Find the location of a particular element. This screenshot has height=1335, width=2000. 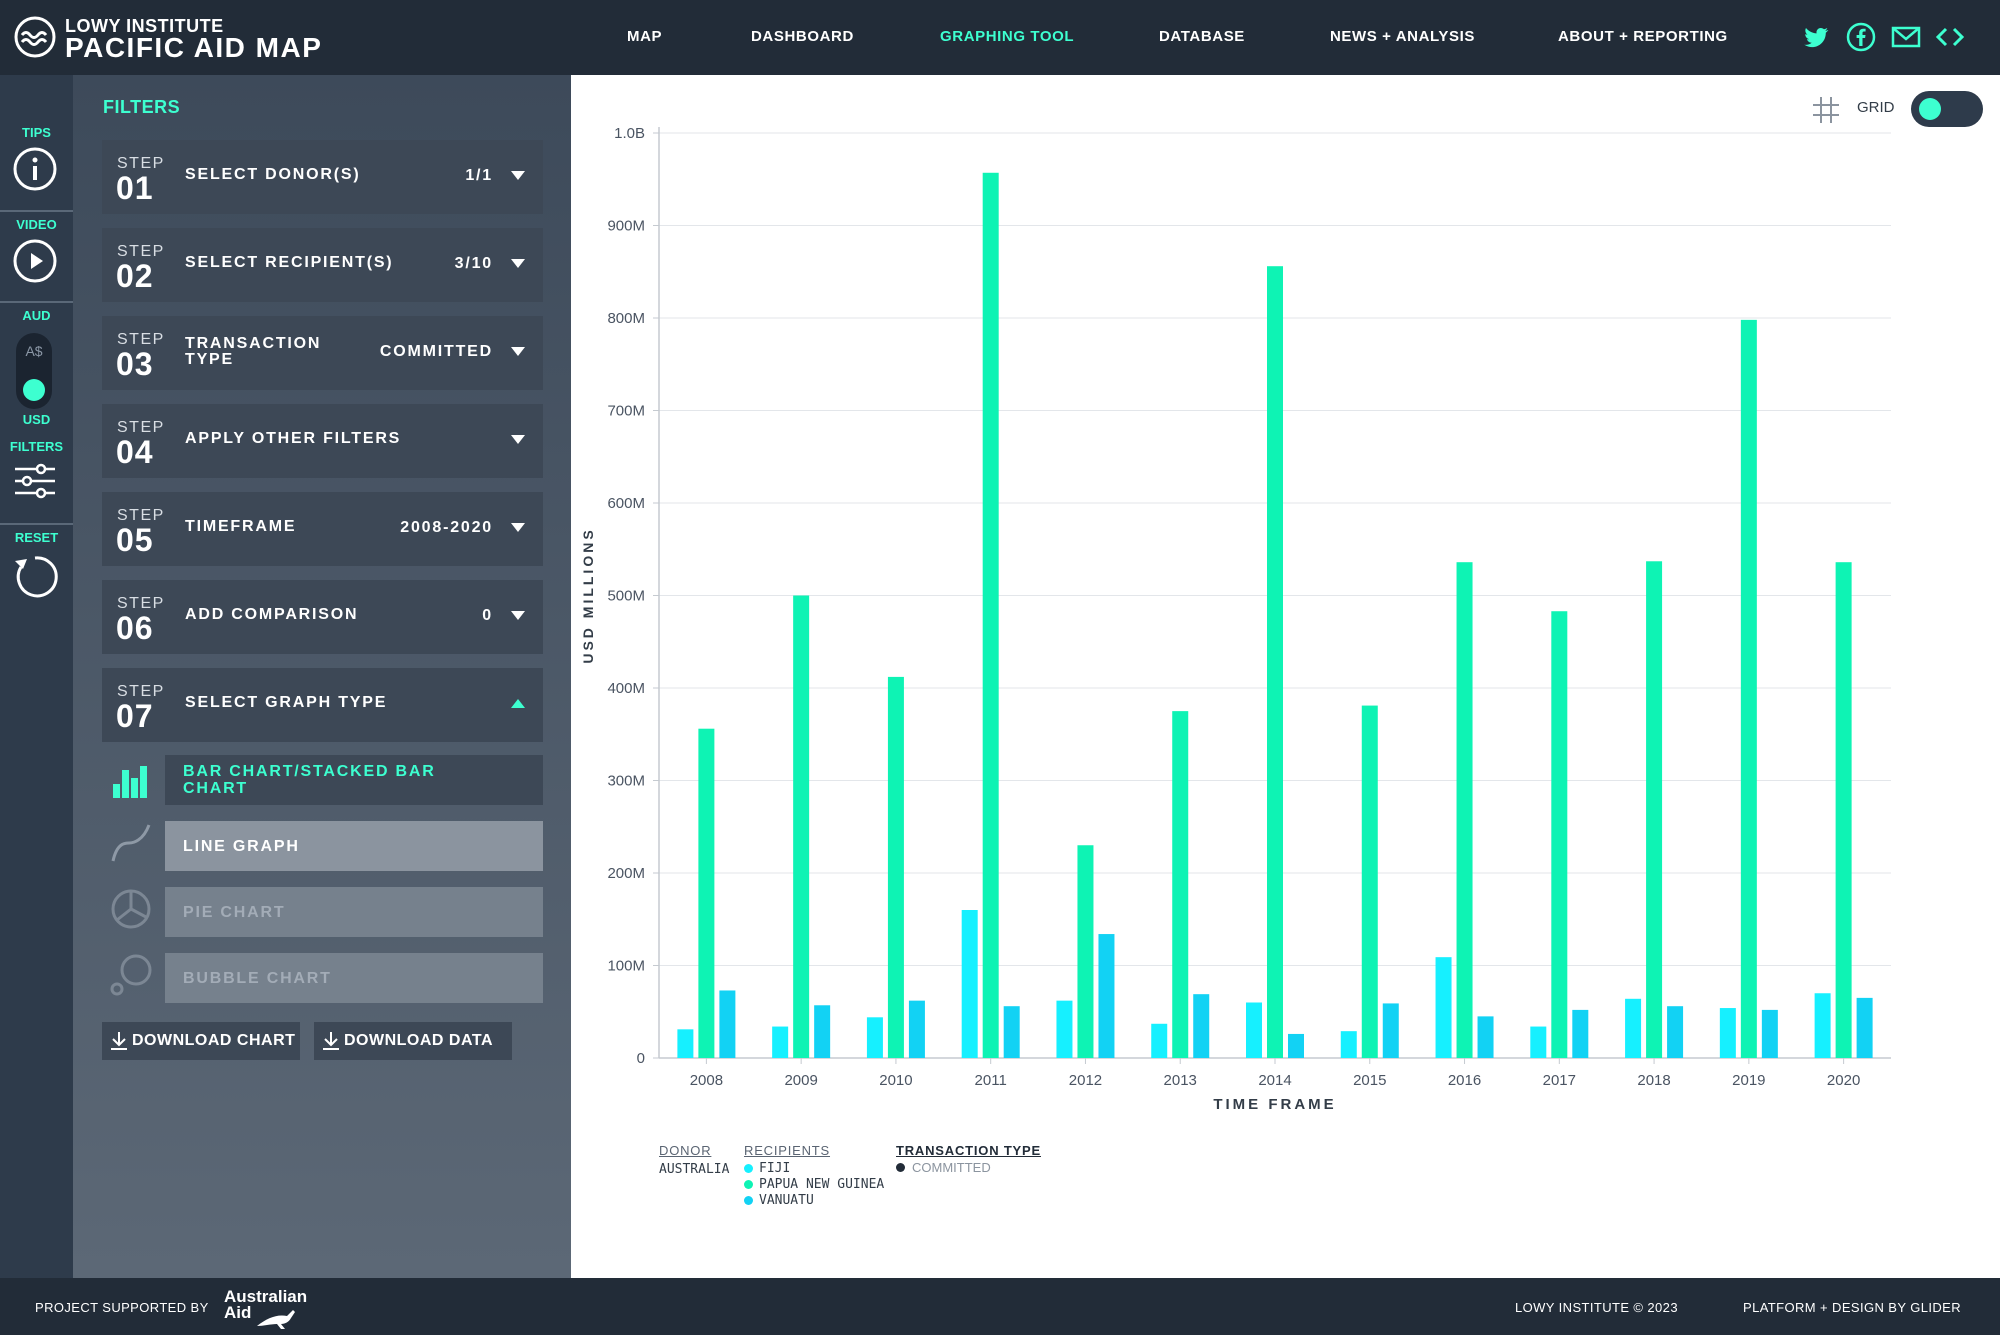

step-number: 07 is located at coordinates (135, 716).